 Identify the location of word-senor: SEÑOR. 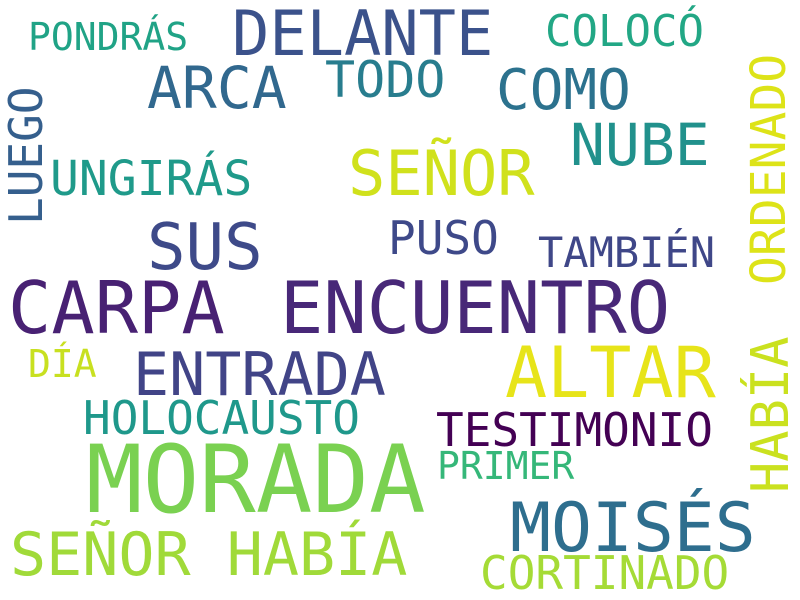
(441, 173).